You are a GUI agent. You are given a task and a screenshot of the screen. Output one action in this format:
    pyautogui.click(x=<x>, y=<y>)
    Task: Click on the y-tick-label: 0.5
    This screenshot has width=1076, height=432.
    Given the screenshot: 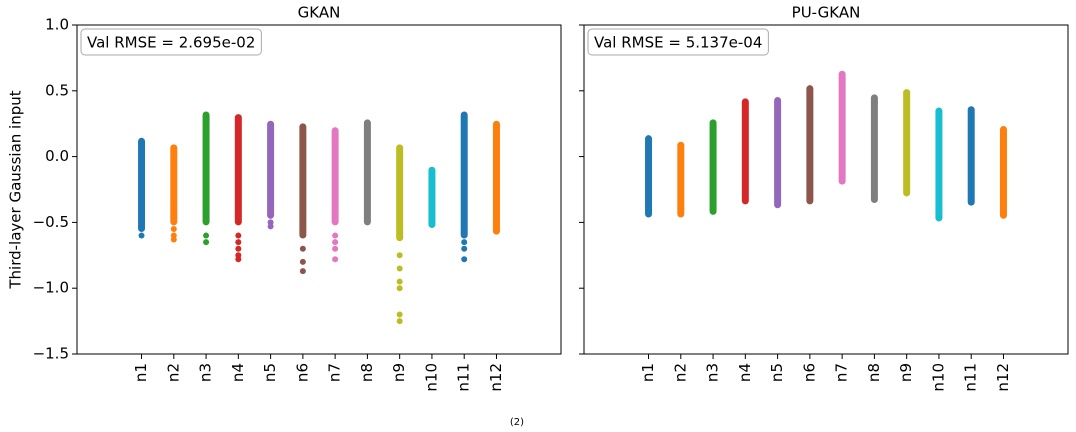 What is the action you would take?
    pyautogui.click(x=57, y=90)
    